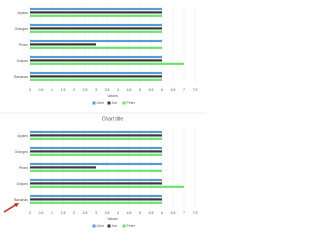 The image size is (320, 245). What do you see at coordinates (16, 205) in the screenshot?
I see `annotation-arrow-head` at bounding box center [16, 205].